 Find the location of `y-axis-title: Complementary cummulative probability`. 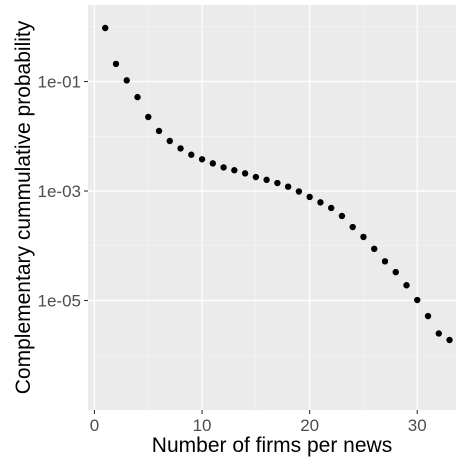

y-axis-title: Complementary cummulative probability is located at coordinates (23, 207).